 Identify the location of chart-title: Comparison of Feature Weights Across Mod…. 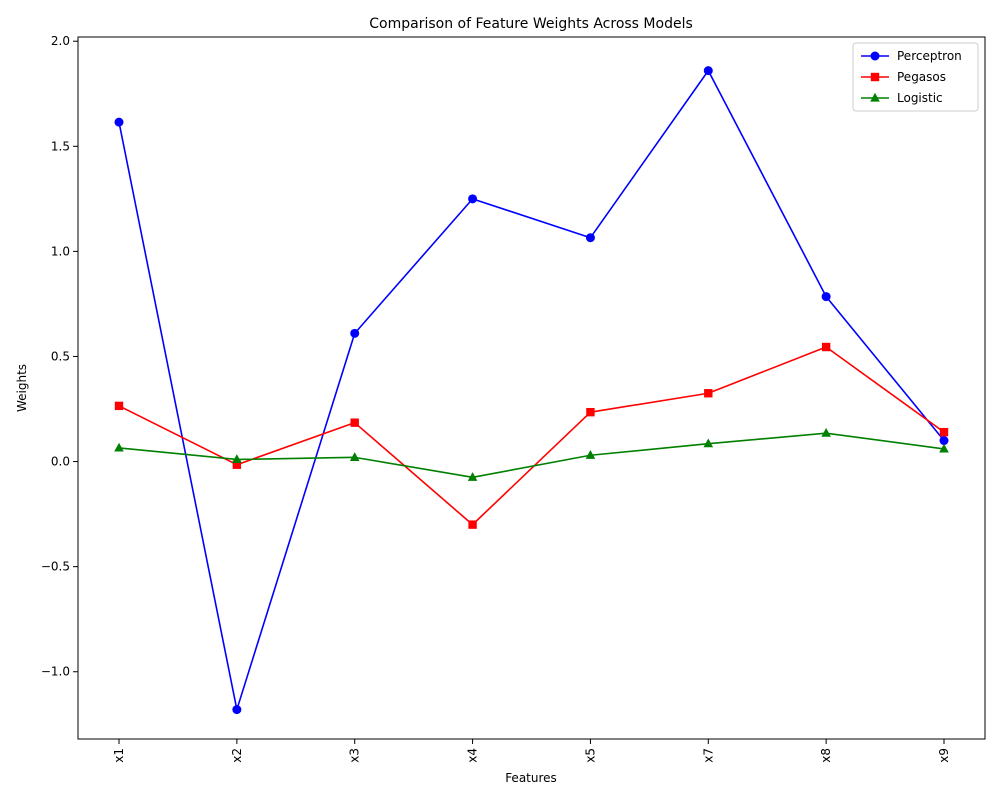
(531, 24).